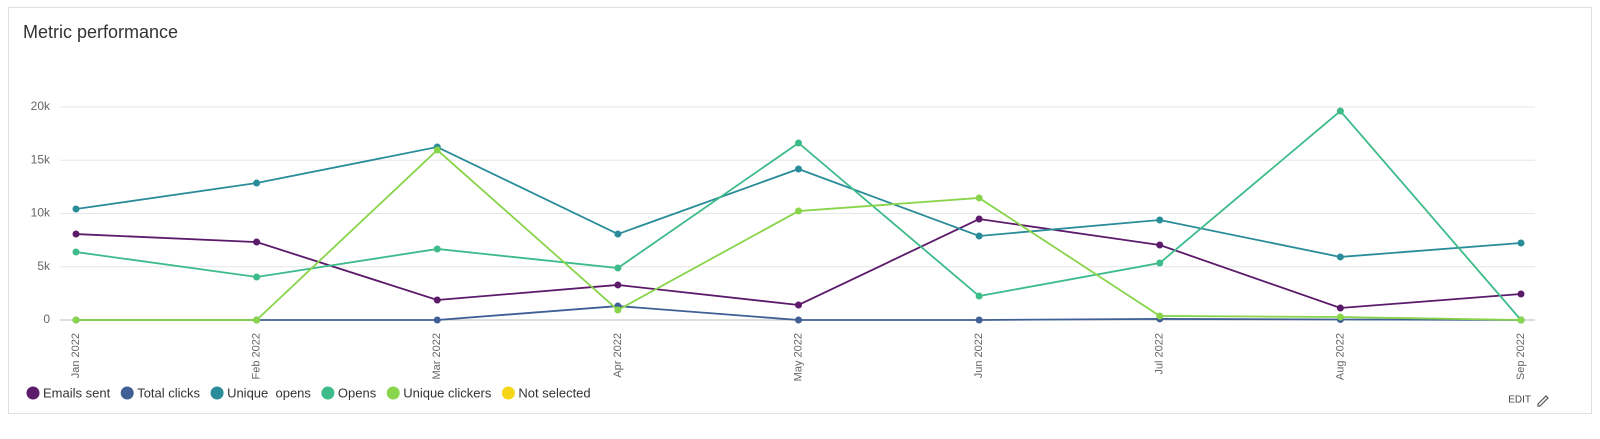 This screenshot has height=439, width=1600. Describe the element at coordinates (554, 392) in the screenshot. I see `legend-label: Not selected` at that location.